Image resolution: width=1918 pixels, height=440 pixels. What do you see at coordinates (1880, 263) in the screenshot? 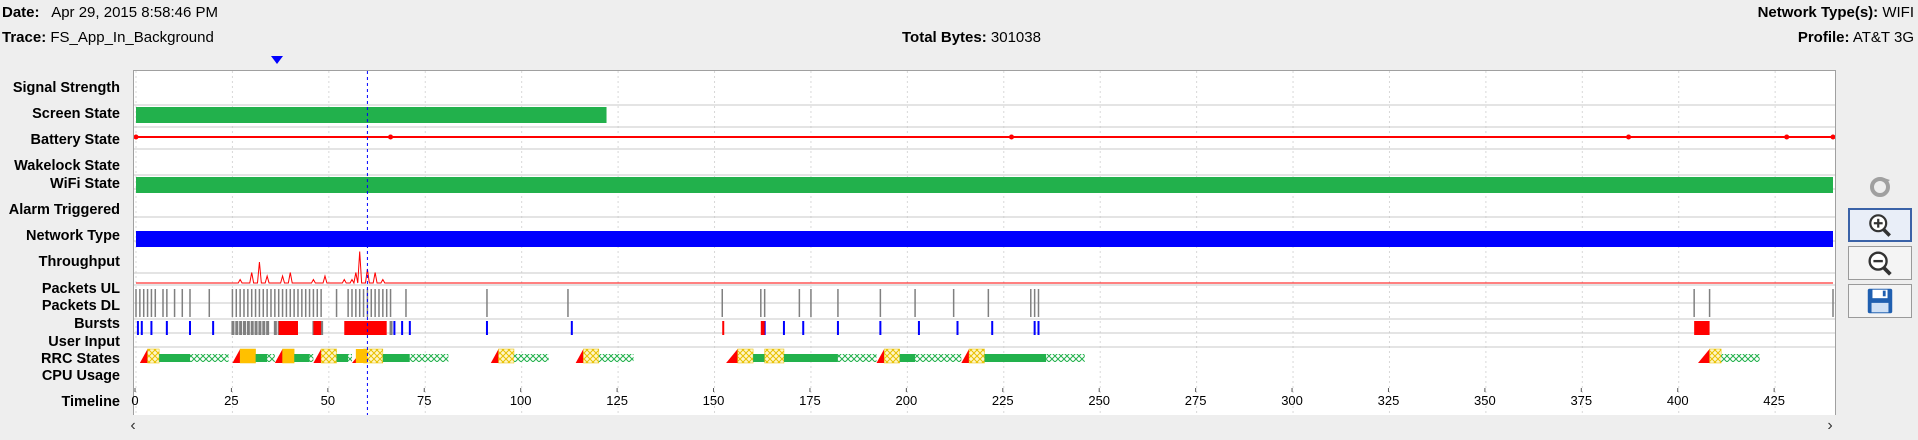
I see `zoom-out-button` at bounding box center [1880, 263].